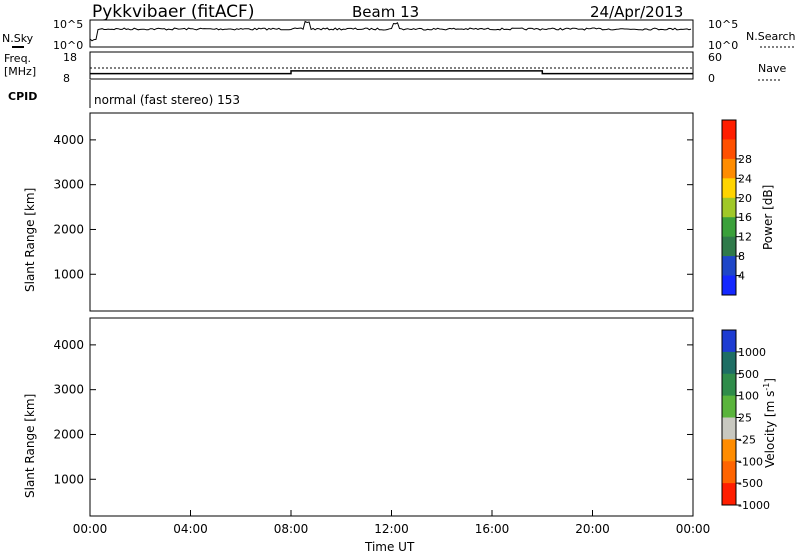  I want to click on colorbar-tick-label: 100, so click(748, 396).